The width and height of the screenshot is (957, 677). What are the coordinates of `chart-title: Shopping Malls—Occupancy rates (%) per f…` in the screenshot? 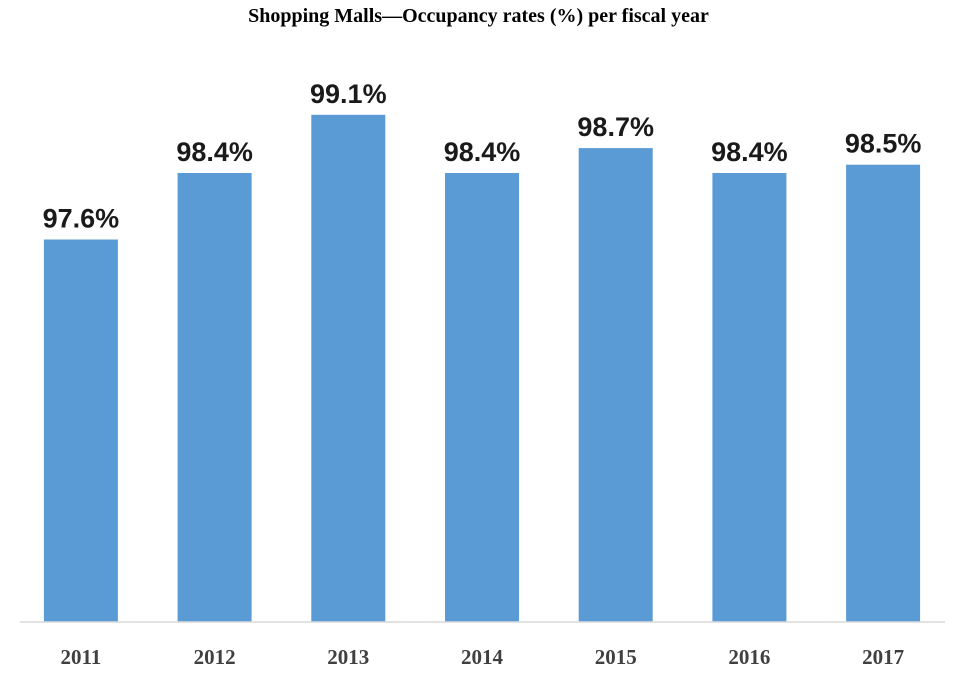 It's located at (478, 16).